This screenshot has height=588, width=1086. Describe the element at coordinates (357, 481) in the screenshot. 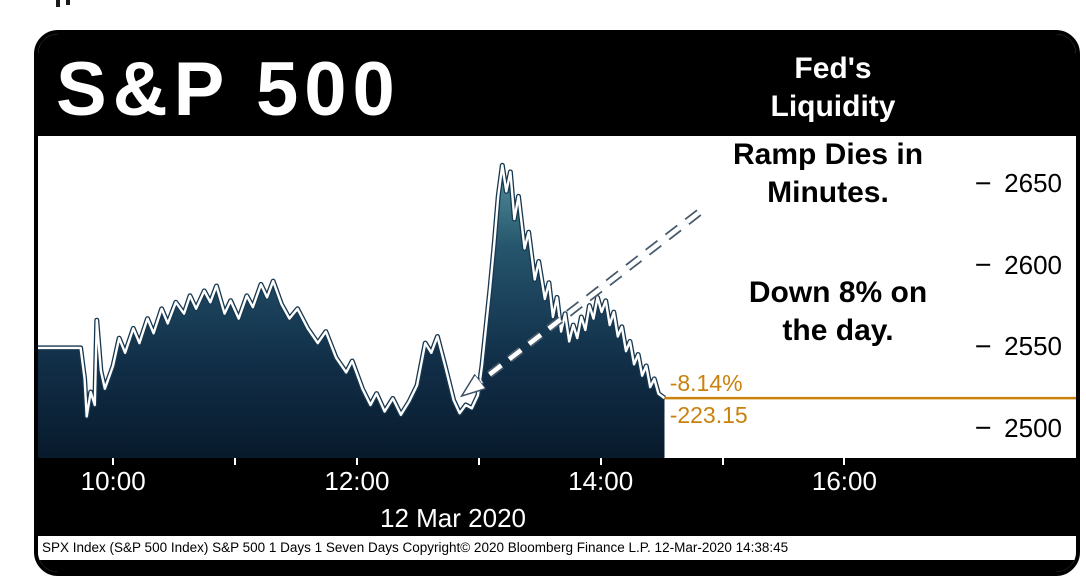

I see `x-axis-label: 12:00` at that location.